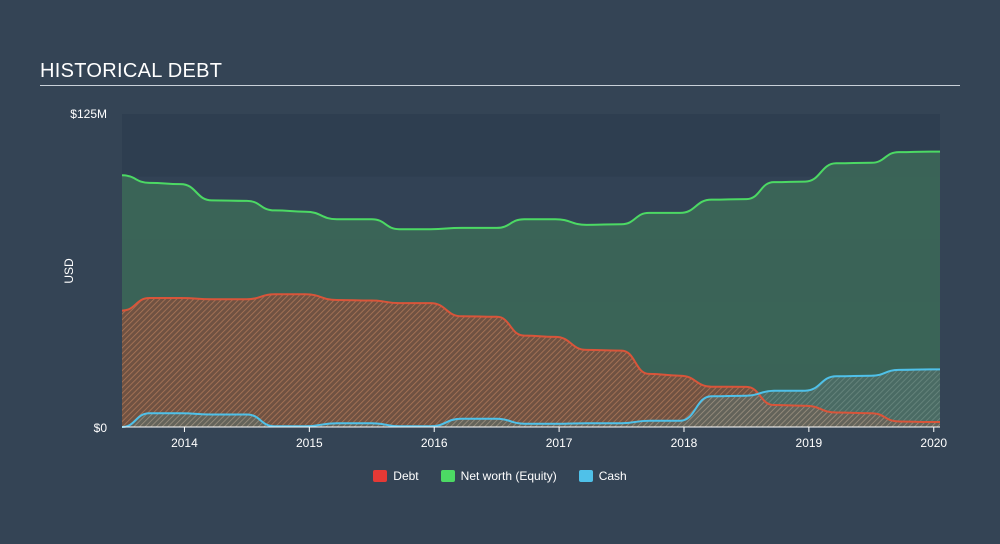 The width and height of the screenshot is (1000, 544). Describe the element at coordinates (131, 71) in the screenshot. I see `chart-title: HISTORICAL DEBT` at that location.